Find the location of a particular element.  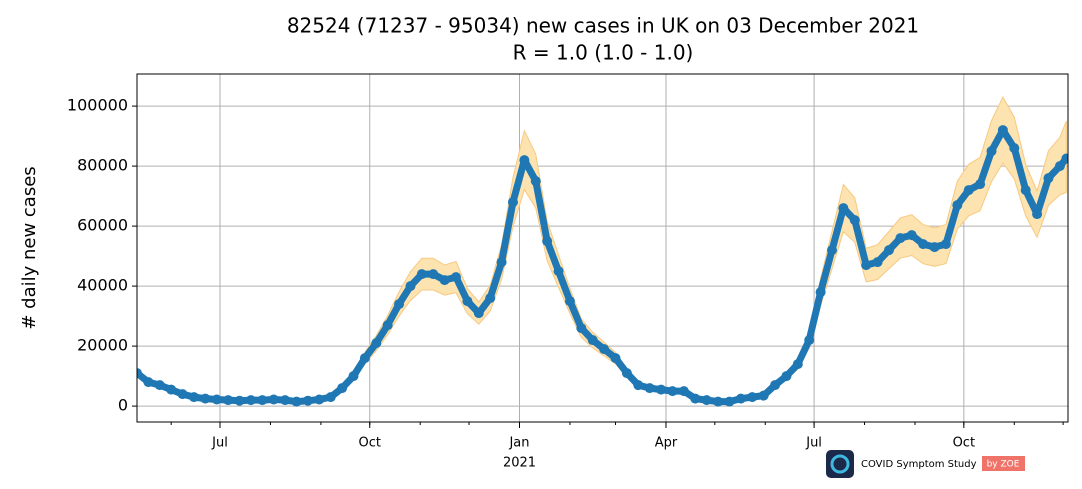

y-tick-label: 60000 is located at coordinates (102, 225).